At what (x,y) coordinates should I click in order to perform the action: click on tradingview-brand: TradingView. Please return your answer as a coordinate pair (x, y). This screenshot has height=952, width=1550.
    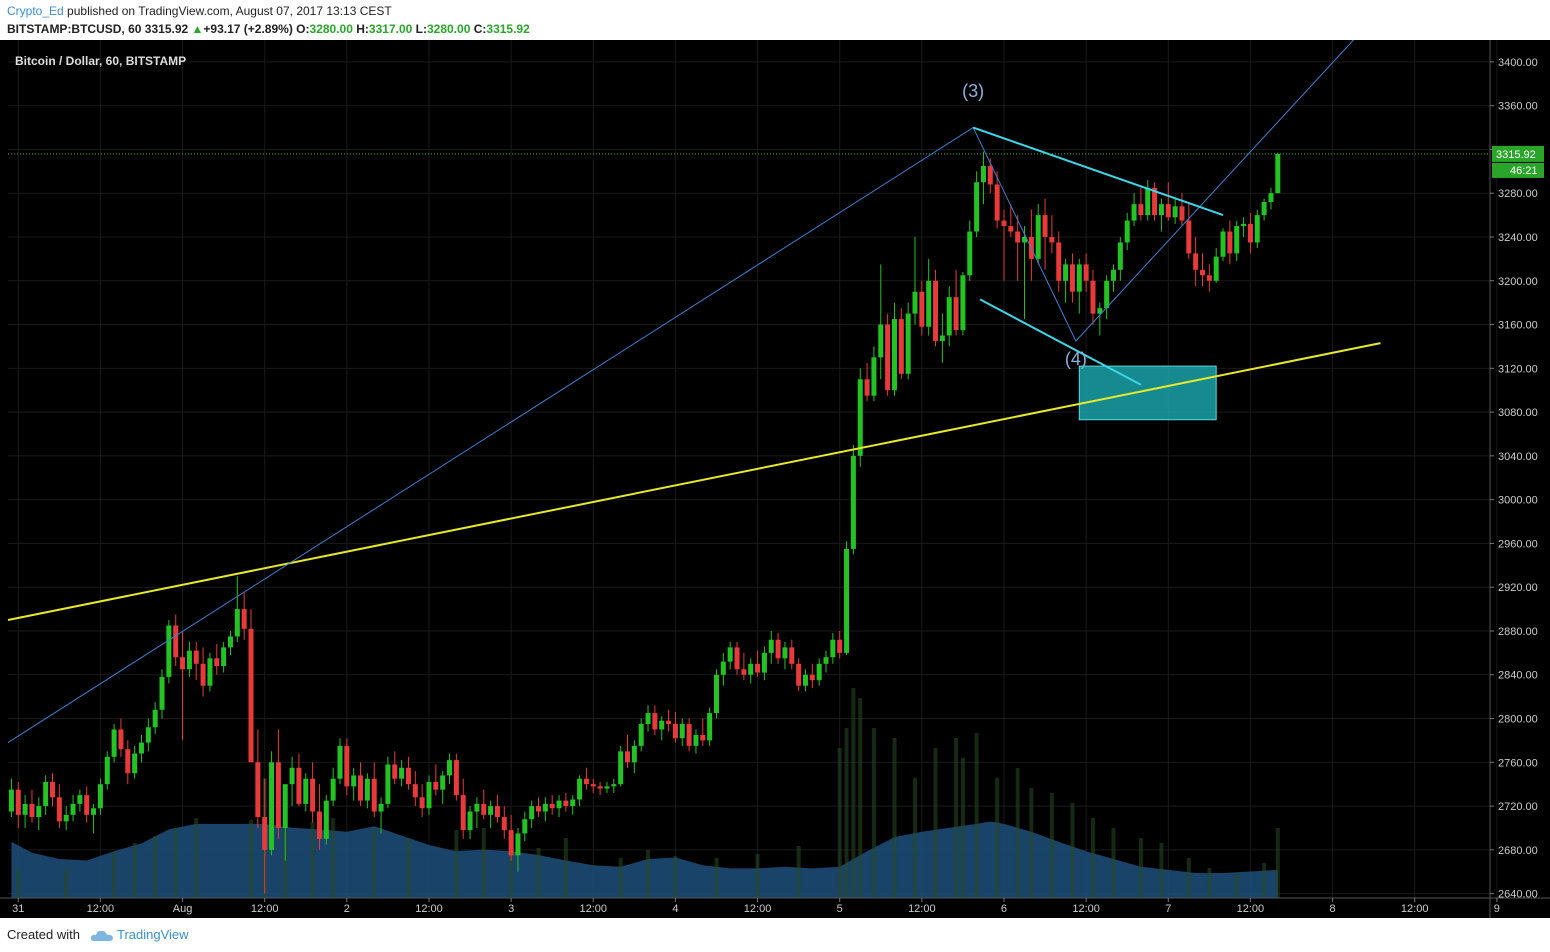
    Looking at the image, I should click on (153, 934).